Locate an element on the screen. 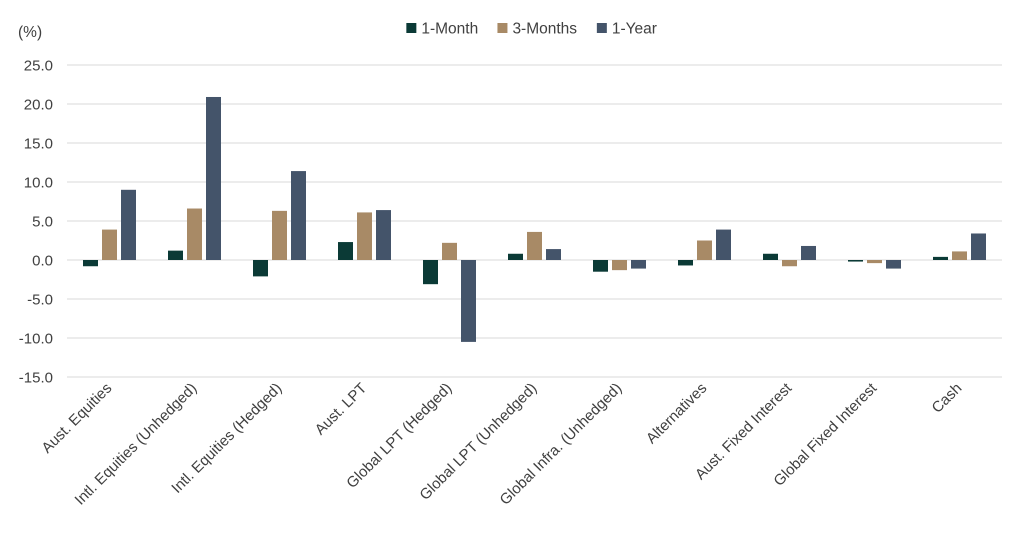 The width and height of the screenshot is (1024, 546). x-category-label: Alternatives is located at coordinates (676, 413).